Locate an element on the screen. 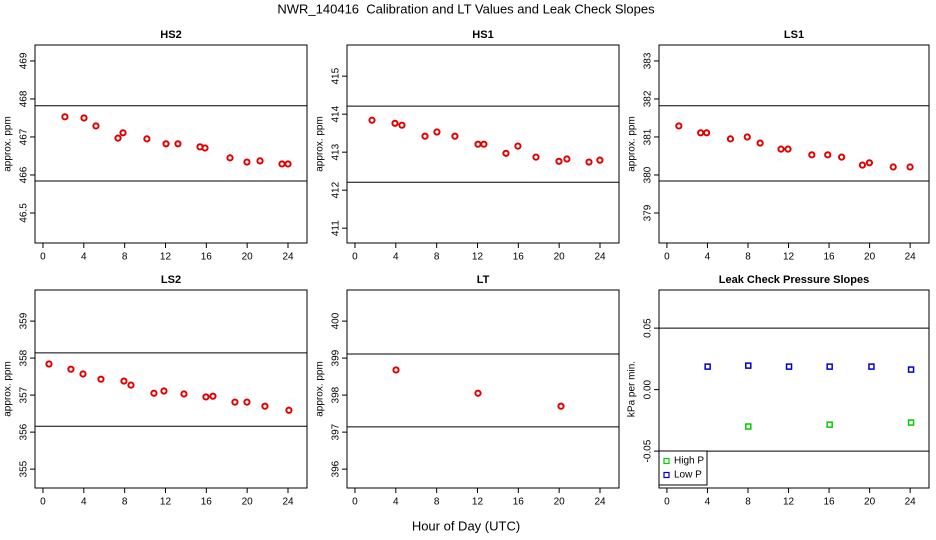 This screenshot has height=540, width=936. y-tick-label: 412 is located at coordinates (336, 189).